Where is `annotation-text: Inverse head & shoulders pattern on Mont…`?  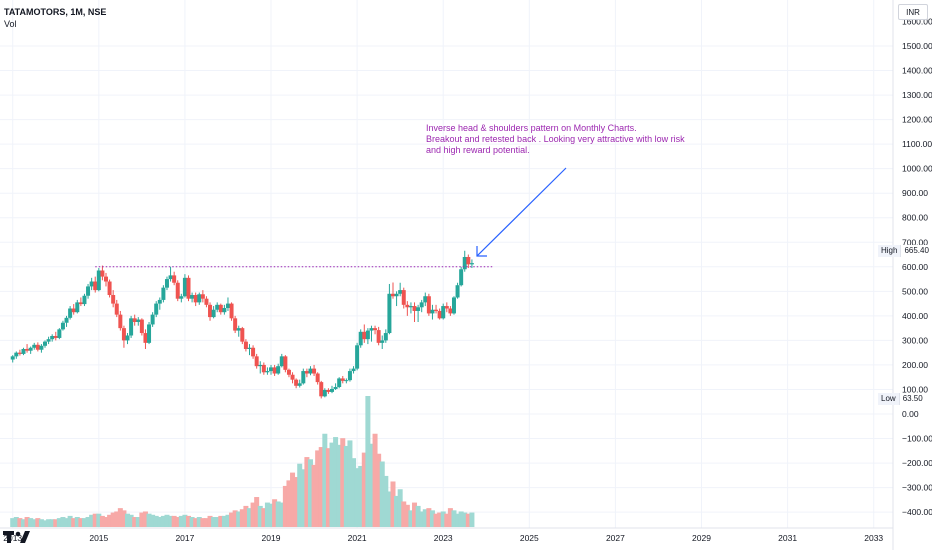 annotation-text: Inverse head & shoulders pattern on Mont… is located at coordinates (561, 139).